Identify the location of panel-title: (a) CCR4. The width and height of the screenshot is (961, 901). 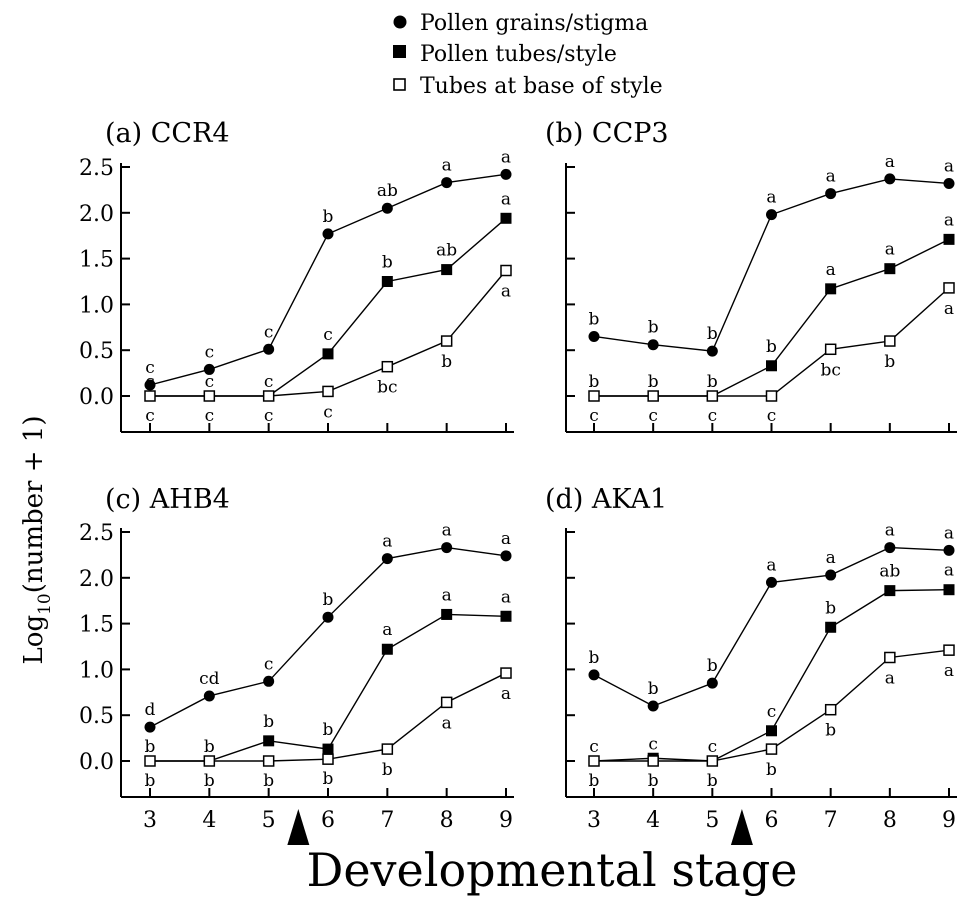
(167, 133).